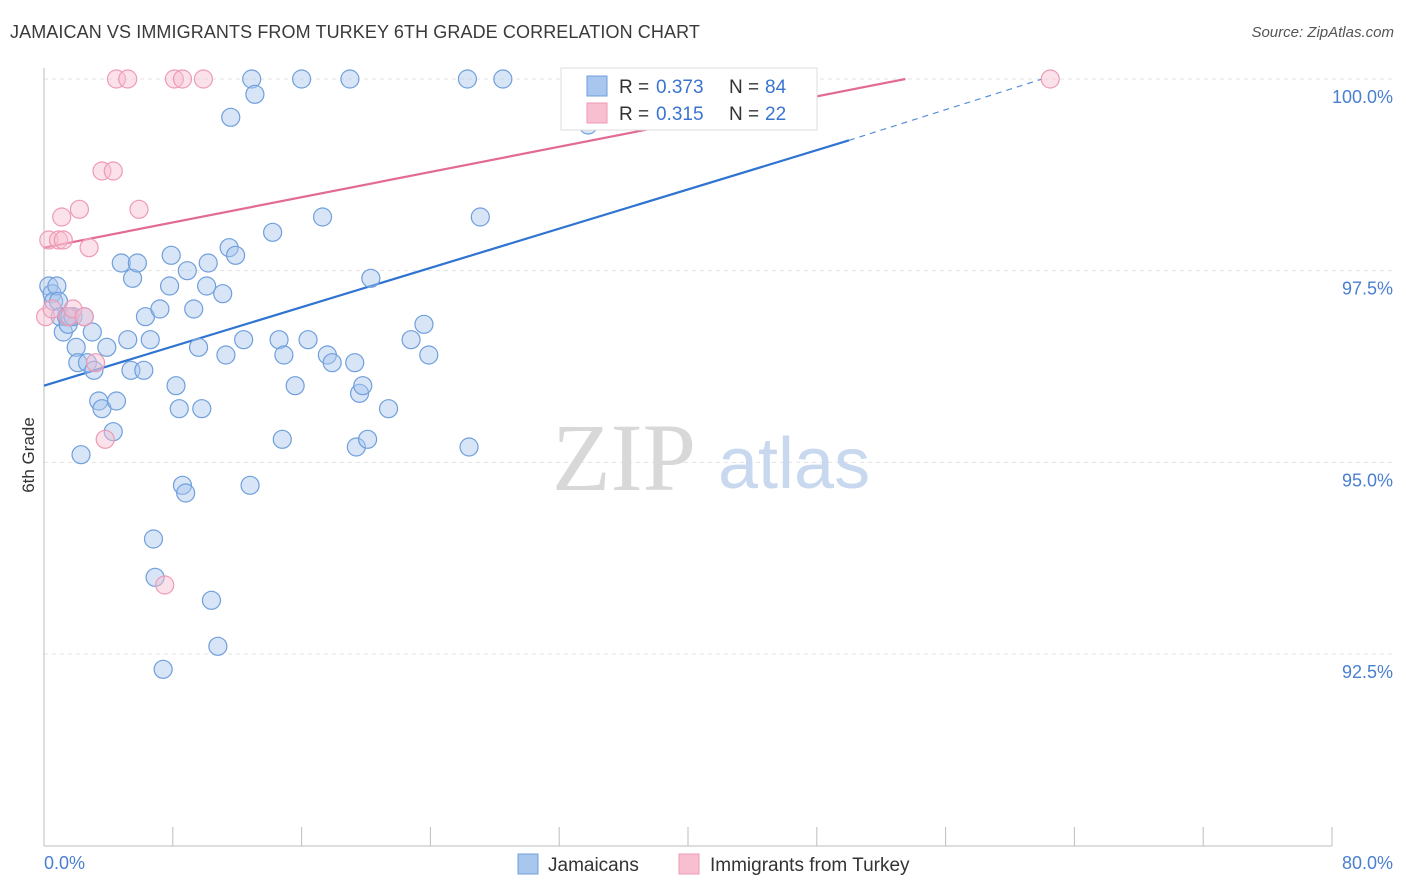 This screenshot has width=1406, height=892. Describe the element at coordinates (688, 836) in the screenshot. I see `x-ticks` at that location.